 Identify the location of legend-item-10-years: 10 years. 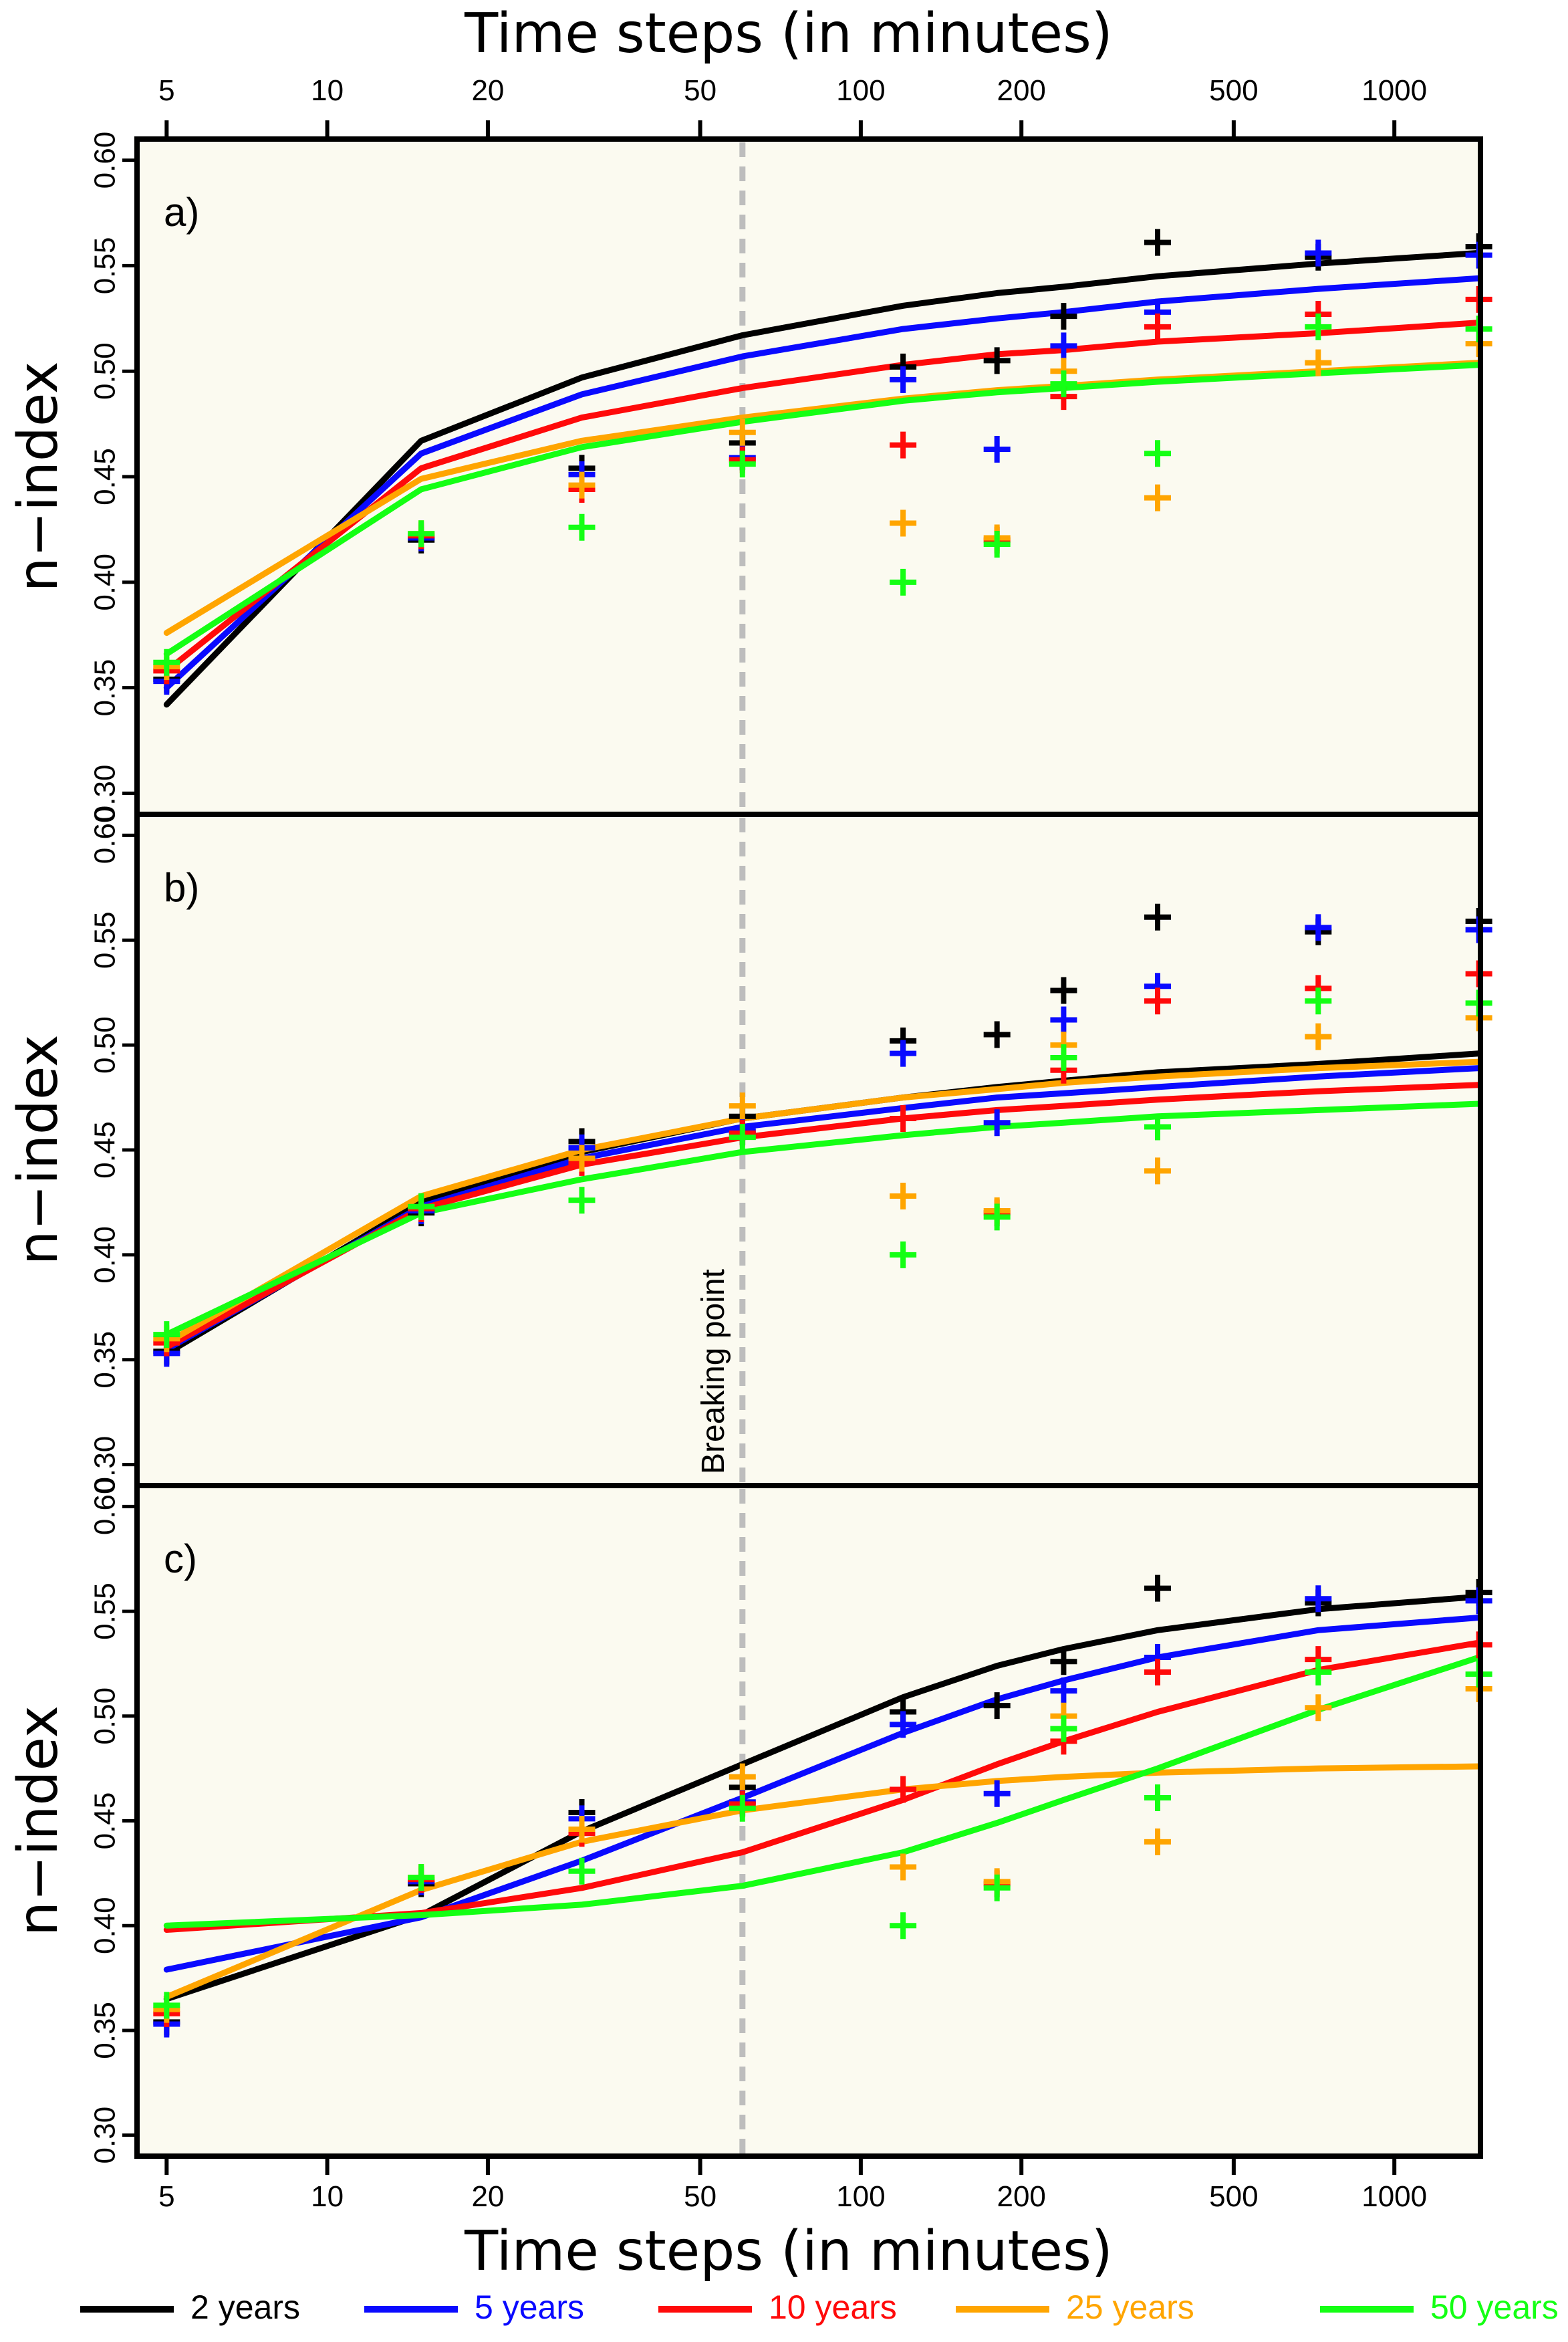
(777, 2307).